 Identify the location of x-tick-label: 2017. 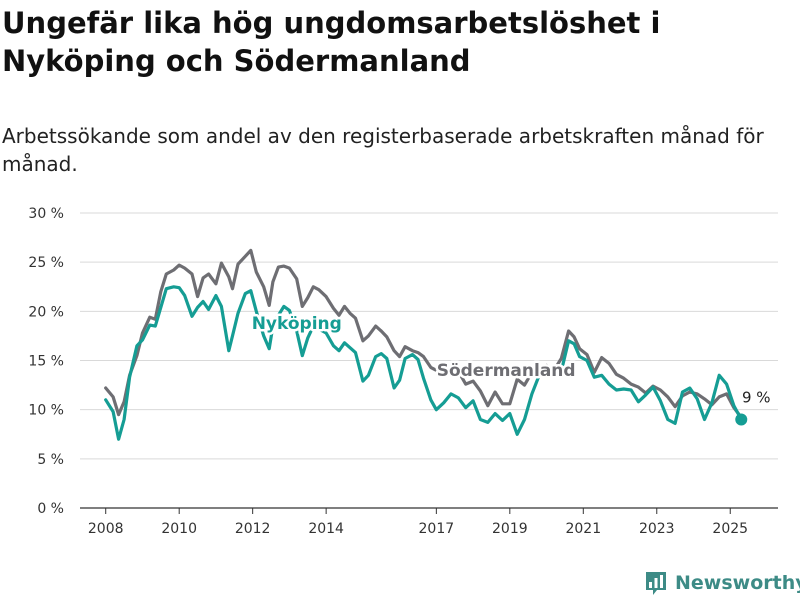
(437, 529).